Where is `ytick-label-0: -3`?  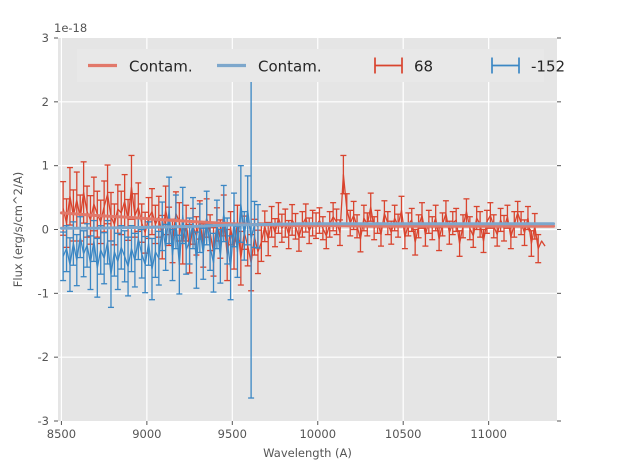
ytick-label-0: -3 is located at coordinates (43, 421).